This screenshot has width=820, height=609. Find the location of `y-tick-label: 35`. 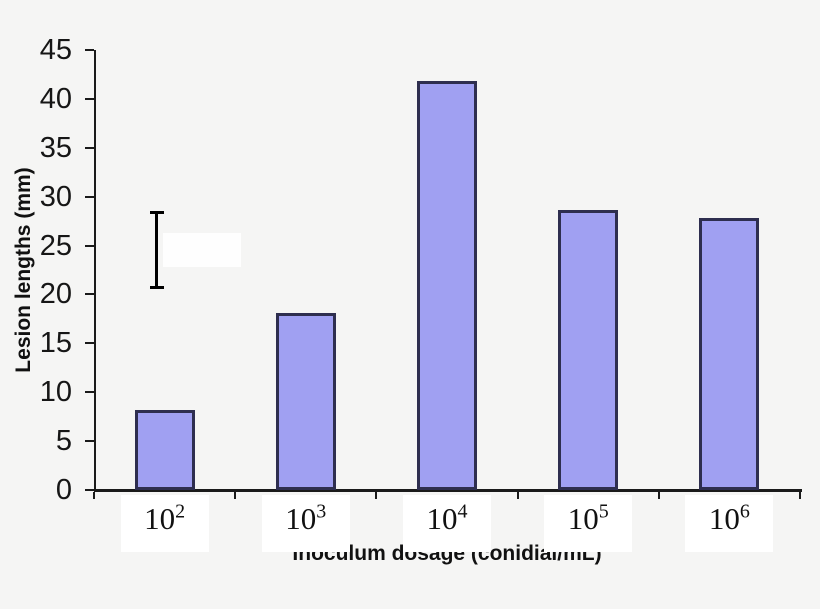

y-tick-label: 35 is located at coordinates (55, 147).